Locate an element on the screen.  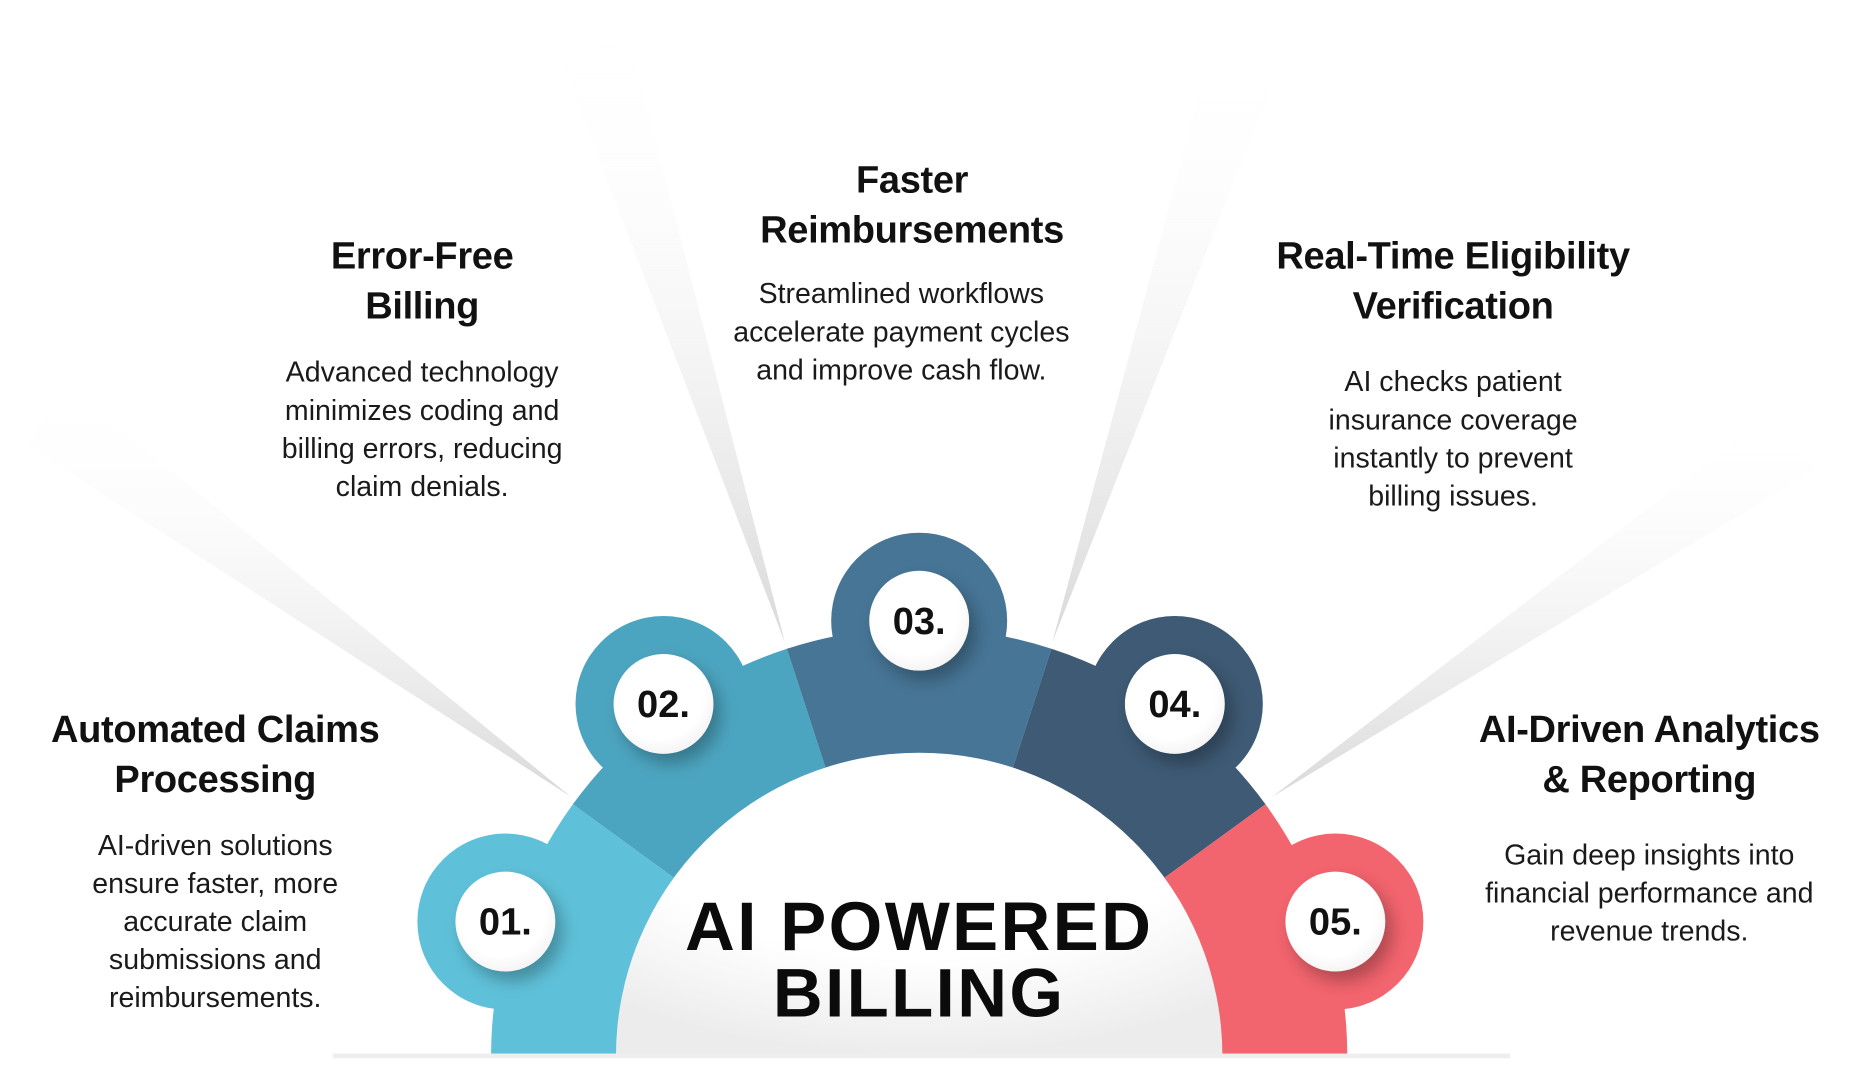
step-05-title-line2: & Reporting is located at coordinates (1649, 779).